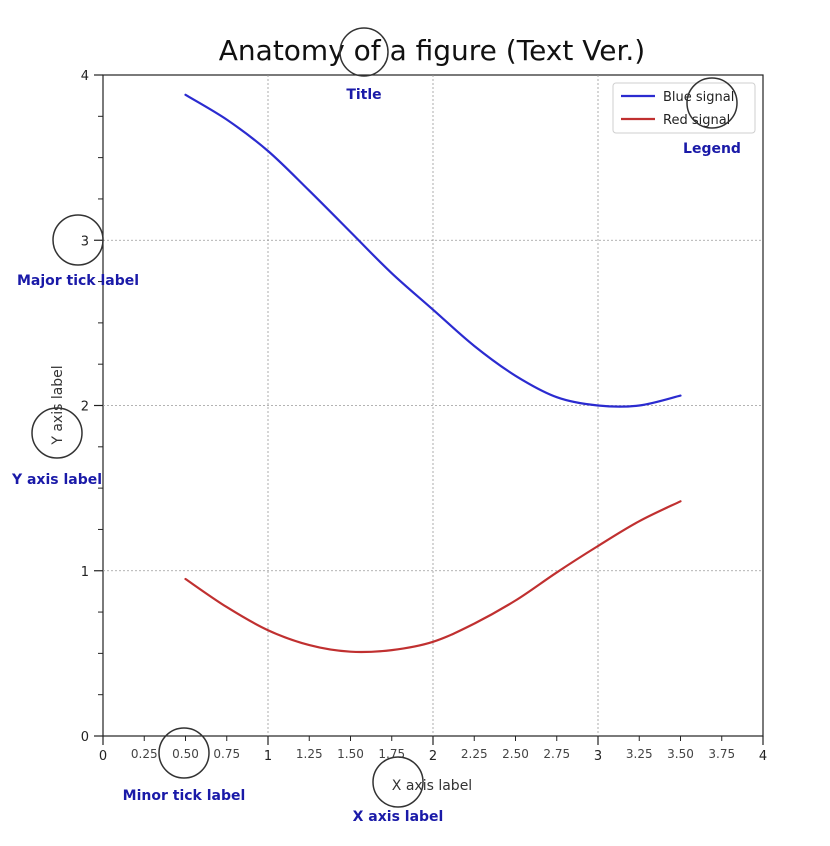 The width and height of the screenshot is (830, 846). I want to click on legend-label-blue-signal: Blue signal, so click(698, 97).